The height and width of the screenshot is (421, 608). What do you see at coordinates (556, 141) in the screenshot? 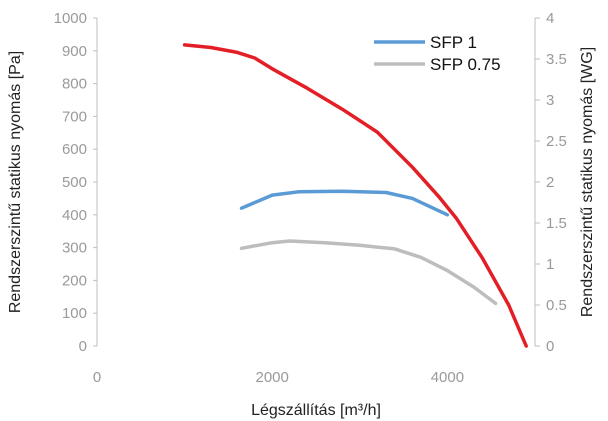
I see `y2-tick-label: 2.5` at bounding box center [556, 141].